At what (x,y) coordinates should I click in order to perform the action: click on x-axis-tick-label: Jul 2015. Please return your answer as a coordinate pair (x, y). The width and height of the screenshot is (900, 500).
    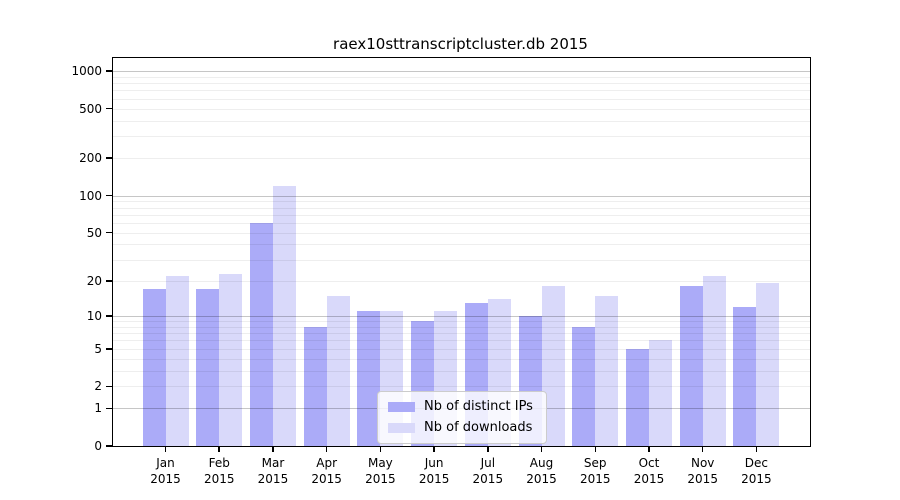
    Looking at the image, I should click on (488, 471).